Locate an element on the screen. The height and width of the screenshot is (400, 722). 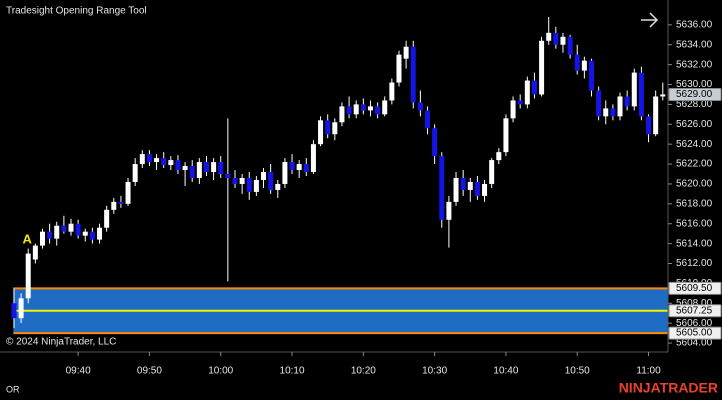
copyright: © 2024 NinjaTrader, LLC is located at coordinates (61, 342).